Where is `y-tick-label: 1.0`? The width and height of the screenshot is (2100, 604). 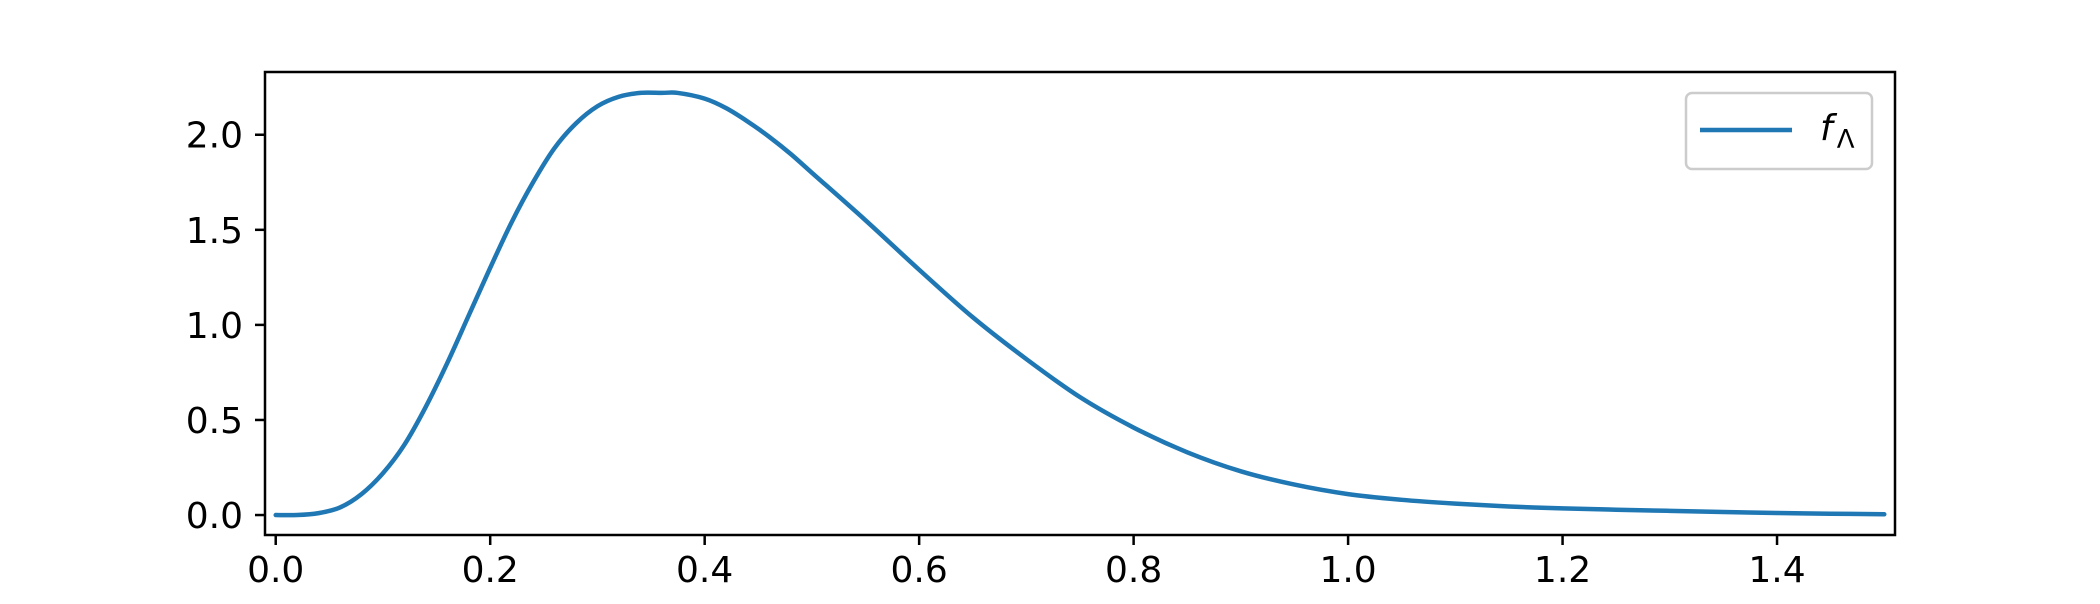 y-tick-label: 1.0 is located at coordinates (214, 326).